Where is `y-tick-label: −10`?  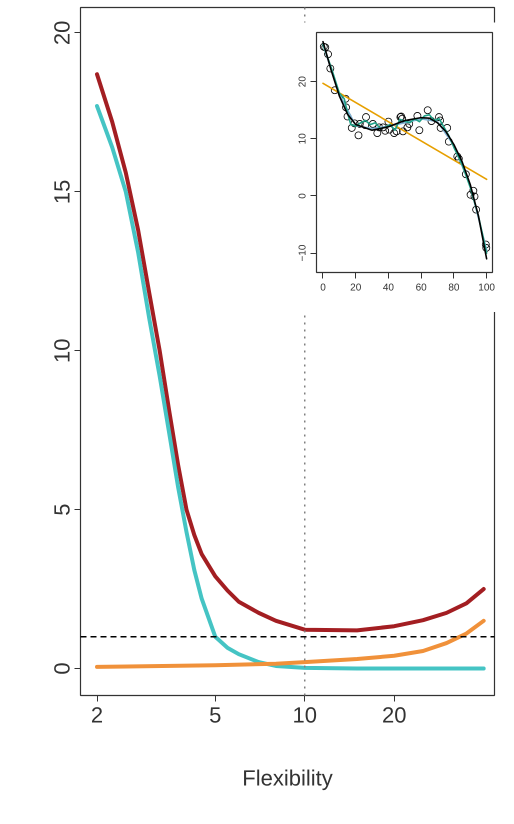 y-tick-label: −10 is located at coordinates (303, 253).